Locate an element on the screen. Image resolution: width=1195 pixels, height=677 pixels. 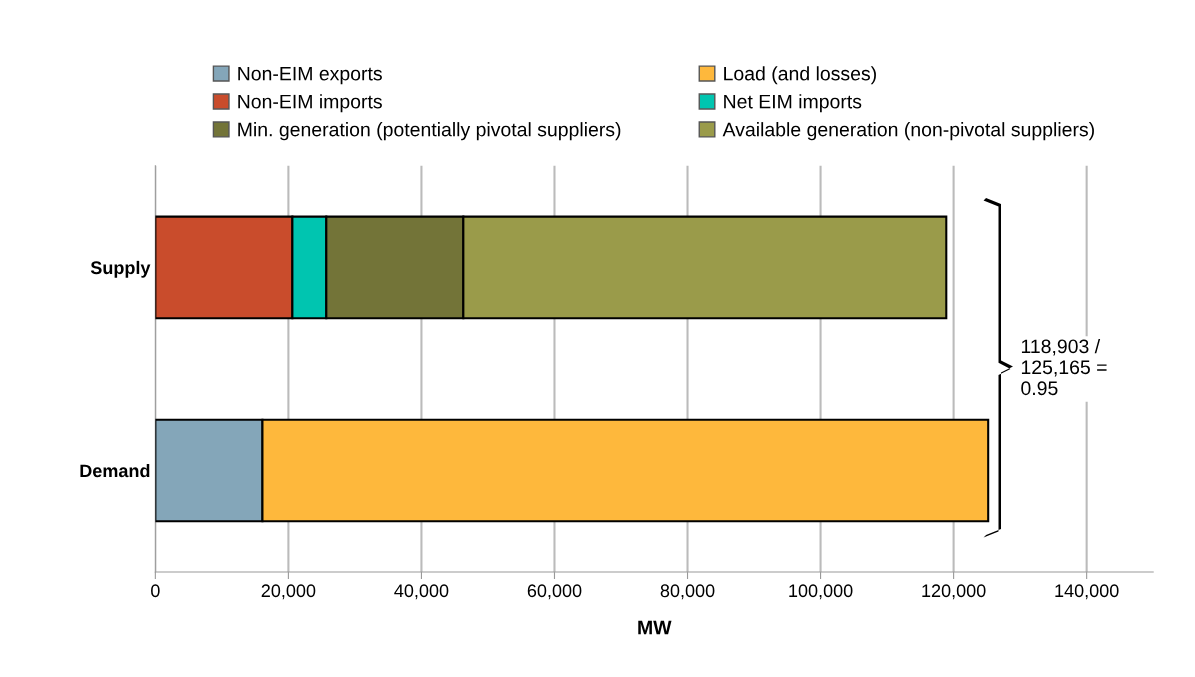
legend-label: Net EIM imports is located at coordinates (793, 103).